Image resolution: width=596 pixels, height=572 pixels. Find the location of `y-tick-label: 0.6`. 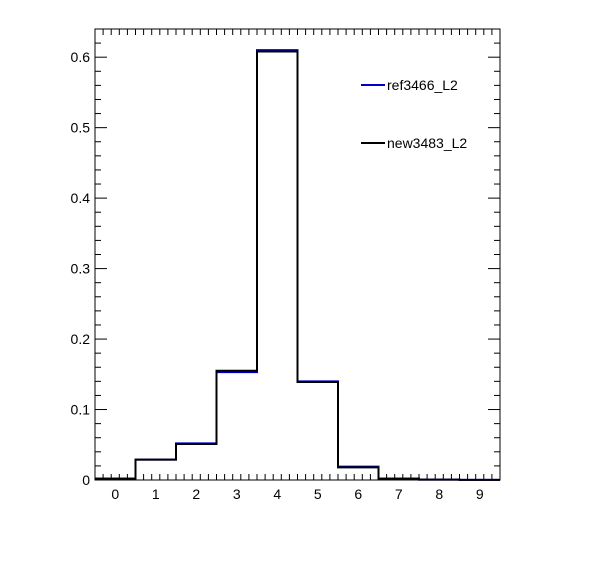

y-tick-label: 0.6 is located at coordinates (81, 57).